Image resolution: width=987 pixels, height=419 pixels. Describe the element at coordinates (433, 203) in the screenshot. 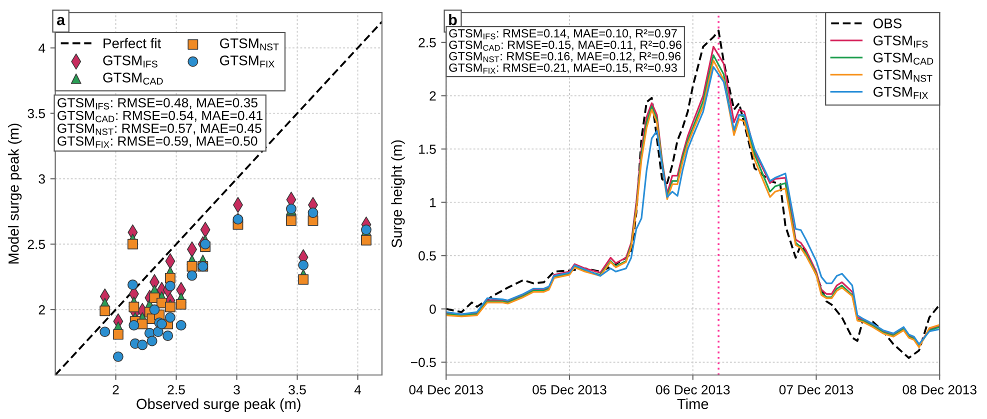

I see `y-tick-label: 1` at that location.